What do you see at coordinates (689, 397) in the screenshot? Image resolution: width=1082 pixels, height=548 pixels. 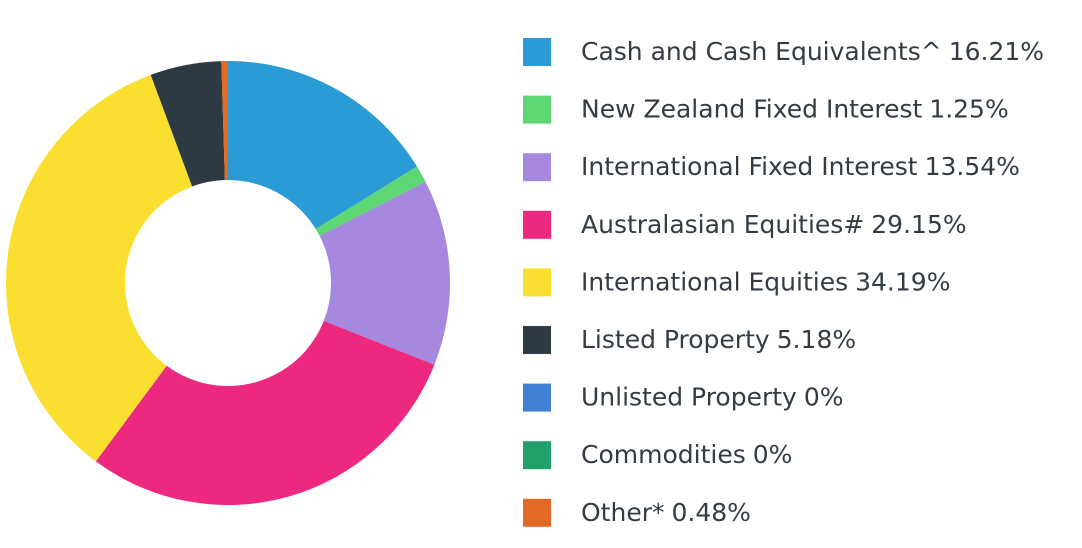 I see `legend-label: Unlisted Property` at bounding box center [689, 397].